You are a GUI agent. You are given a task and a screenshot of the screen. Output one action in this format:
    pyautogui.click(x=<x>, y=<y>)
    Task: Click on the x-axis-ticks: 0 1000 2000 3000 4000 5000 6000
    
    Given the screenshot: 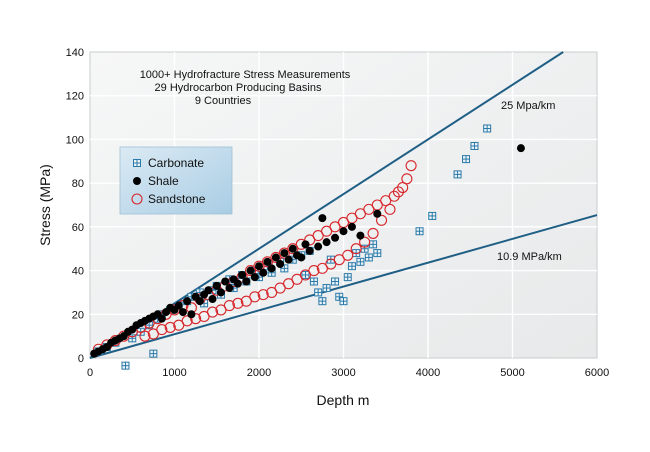 What is the action you would take?
    pyautogui.click(x=348, y=373)
    